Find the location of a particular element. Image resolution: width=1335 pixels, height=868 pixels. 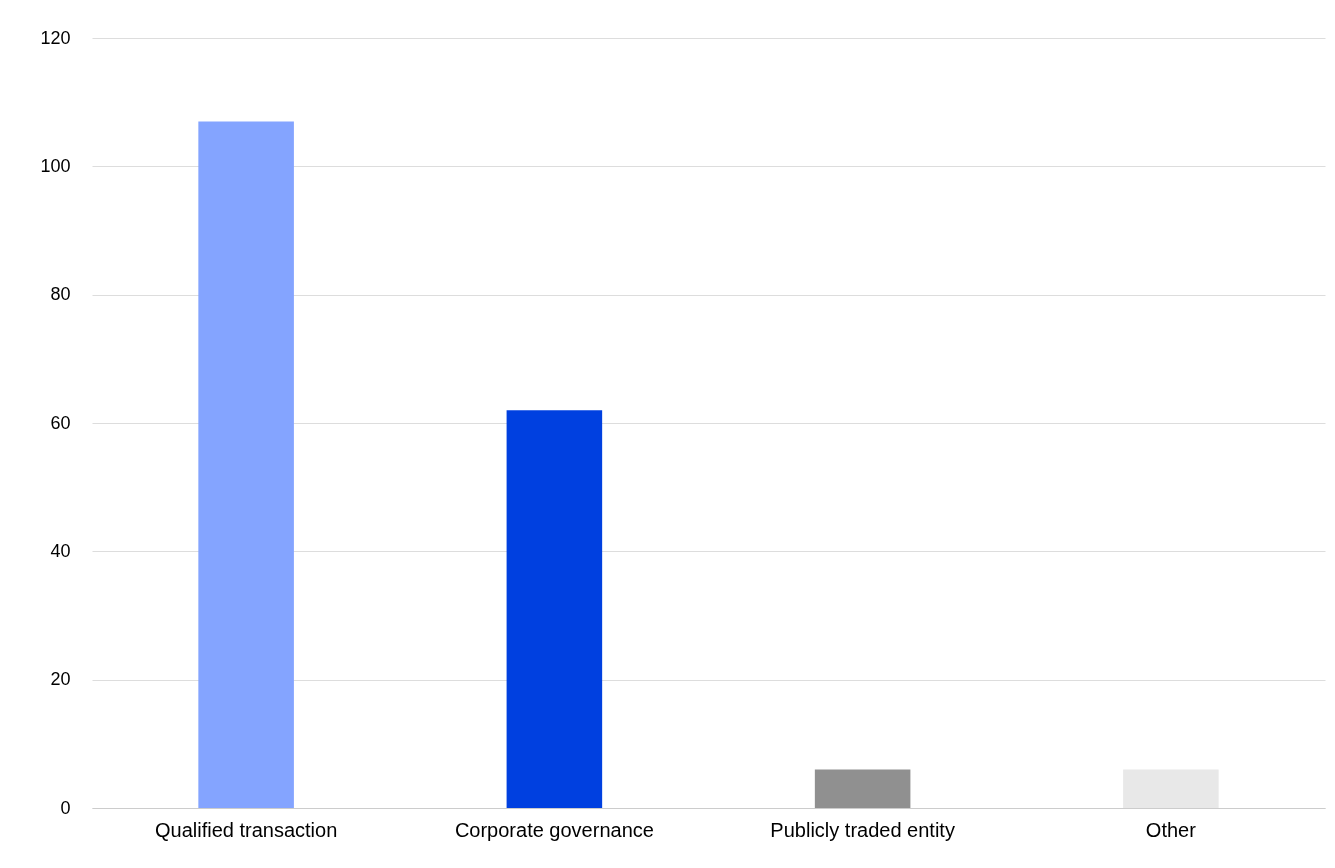

y-tick-label: 80 is located at coordinates (60, 294).